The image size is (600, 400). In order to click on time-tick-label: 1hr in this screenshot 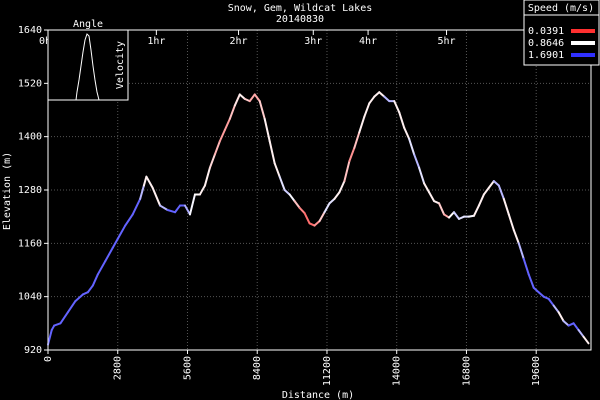, I will do `click(156, 41)`.